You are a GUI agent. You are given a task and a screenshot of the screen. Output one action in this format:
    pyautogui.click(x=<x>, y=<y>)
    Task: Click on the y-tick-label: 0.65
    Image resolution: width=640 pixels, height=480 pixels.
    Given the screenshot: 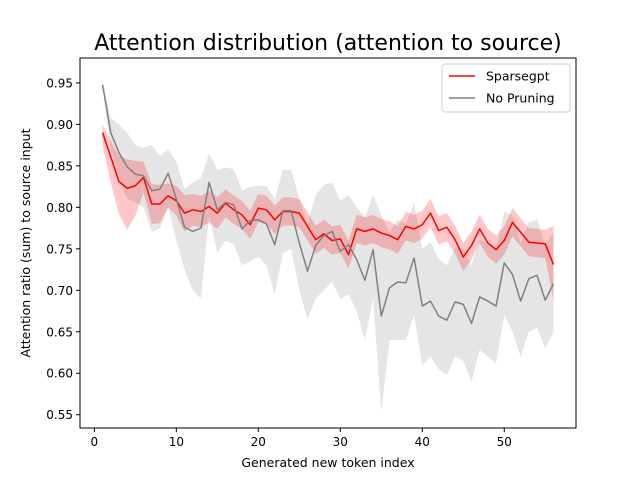 What is the action you would take?
    pyautogui.click(x=59, y=332)
    